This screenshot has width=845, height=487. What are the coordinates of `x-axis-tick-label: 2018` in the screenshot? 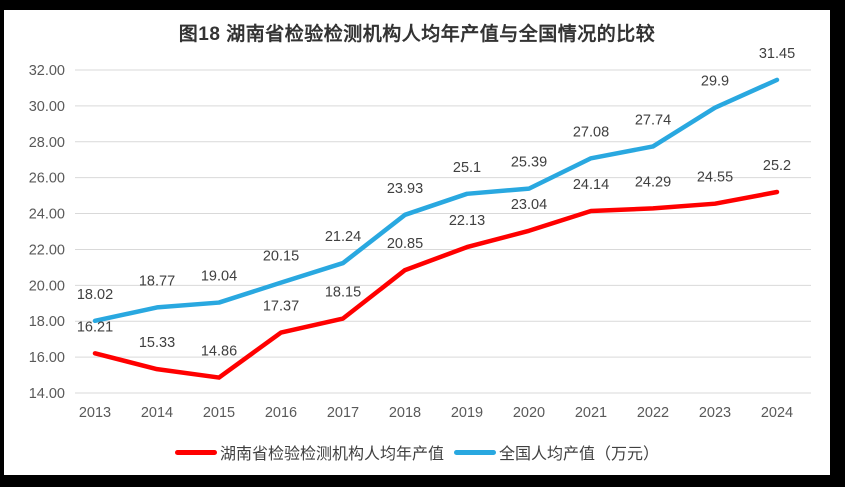 It's located at (405, 413).